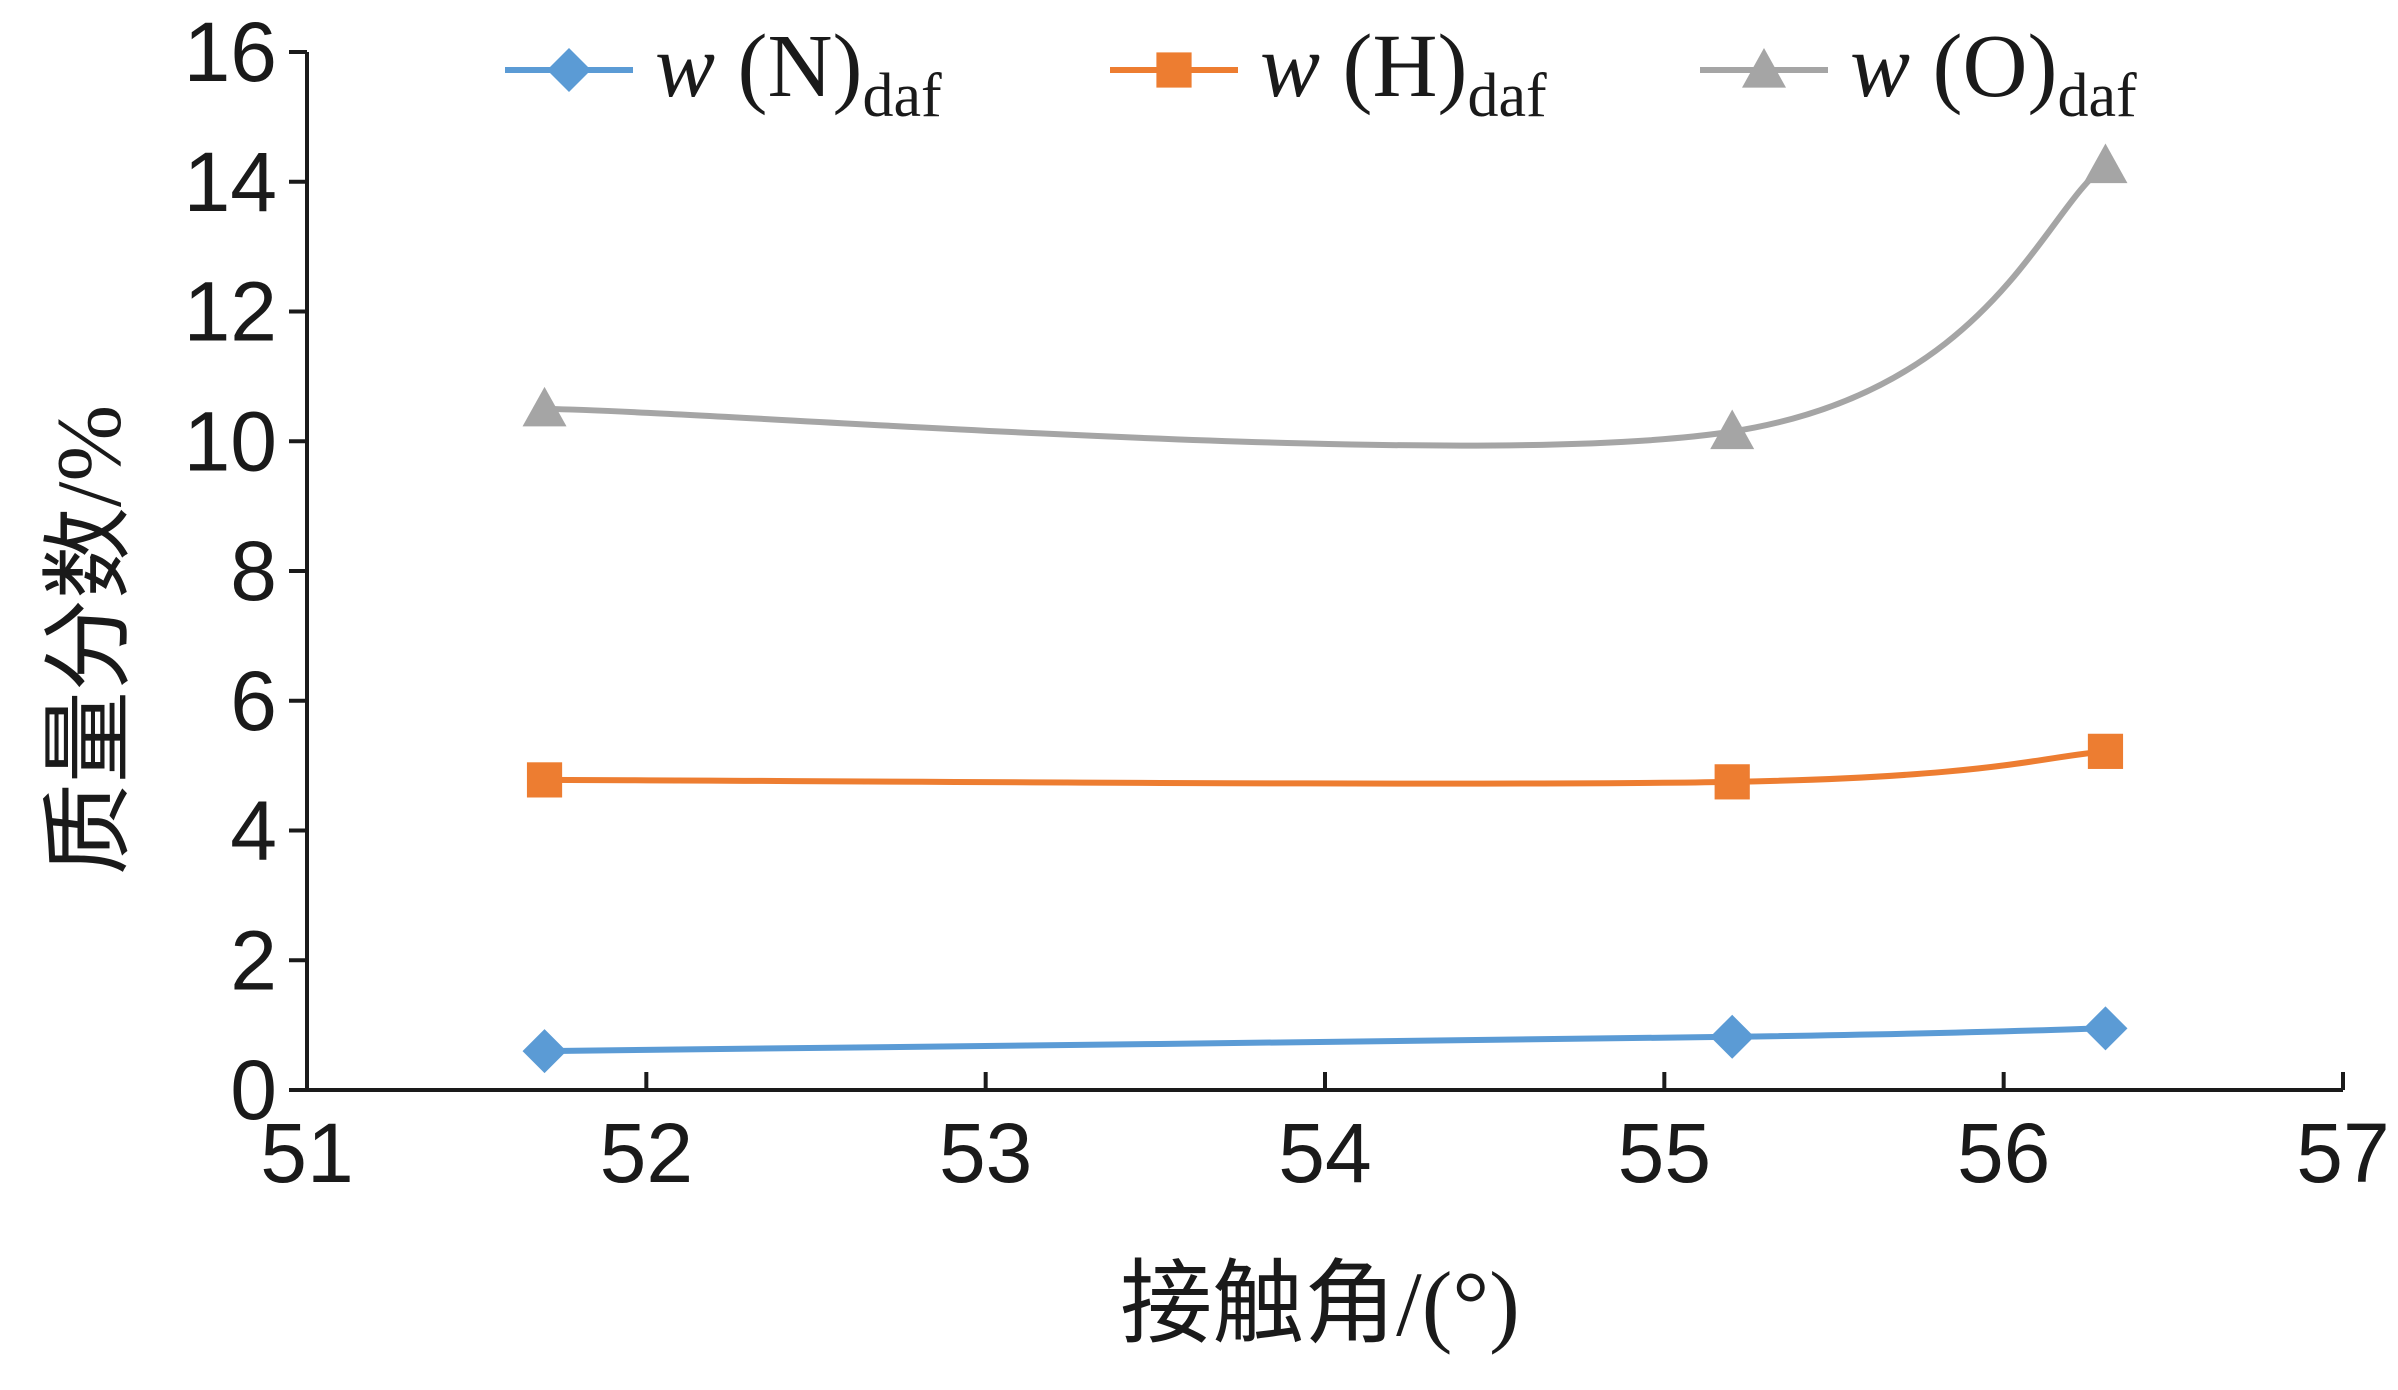  What do you see at coordinates (646, 1153) in the screenshot?
I see `x-tick-label: 52` at bounding box center [646, 1153].